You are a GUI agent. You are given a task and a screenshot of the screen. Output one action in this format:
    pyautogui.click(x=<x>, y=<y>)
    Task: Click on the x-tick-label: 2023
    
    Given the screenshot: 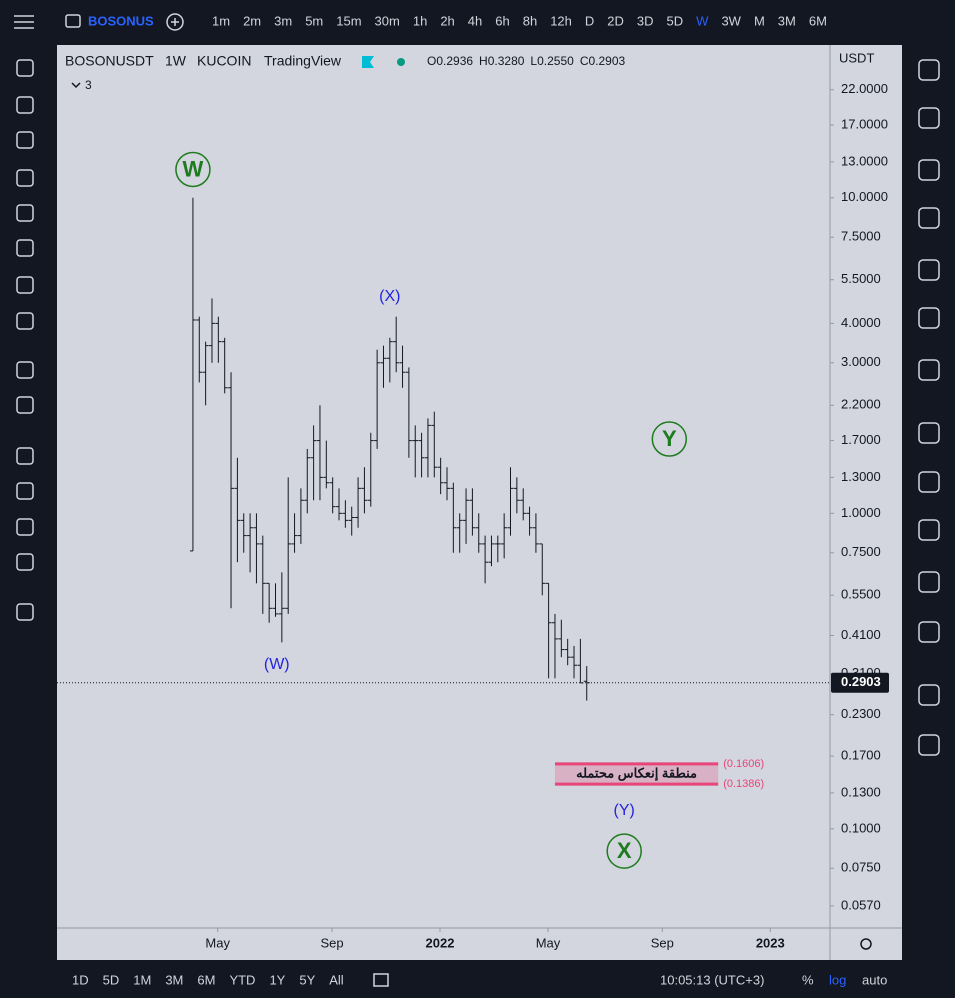 What is the action you would take?
    pyautogui.click(x=770, y=942)
    